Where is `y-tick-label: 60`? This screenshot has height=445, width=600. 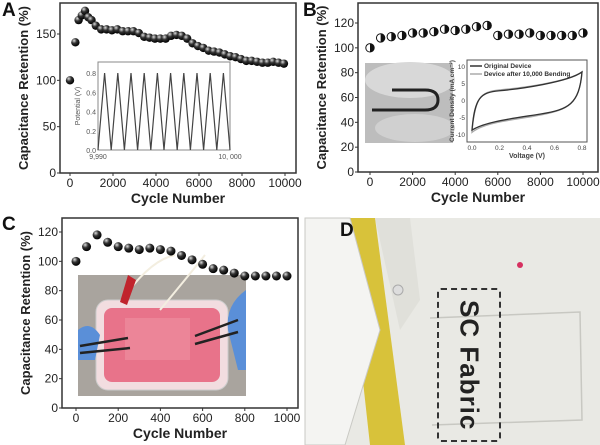 y-tick-label: 60 is located at coordinates (348, 98).